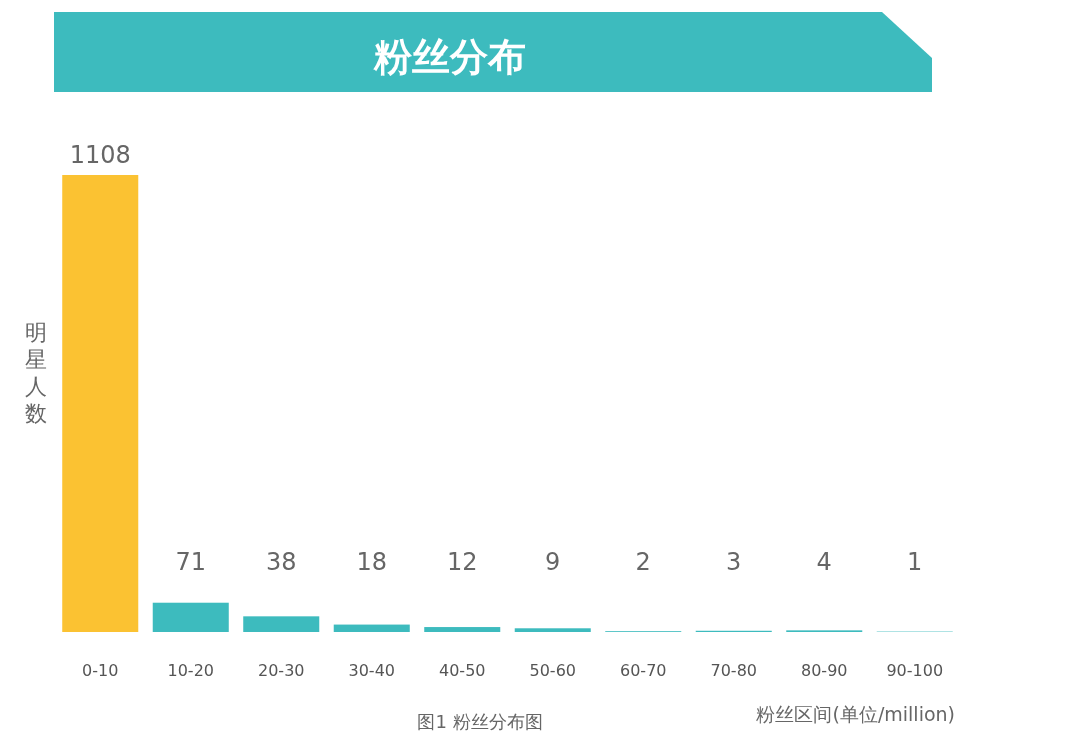  Describe the element at coordinates (734, 562) in the screenshot. I see `data-label: 3` at that location.